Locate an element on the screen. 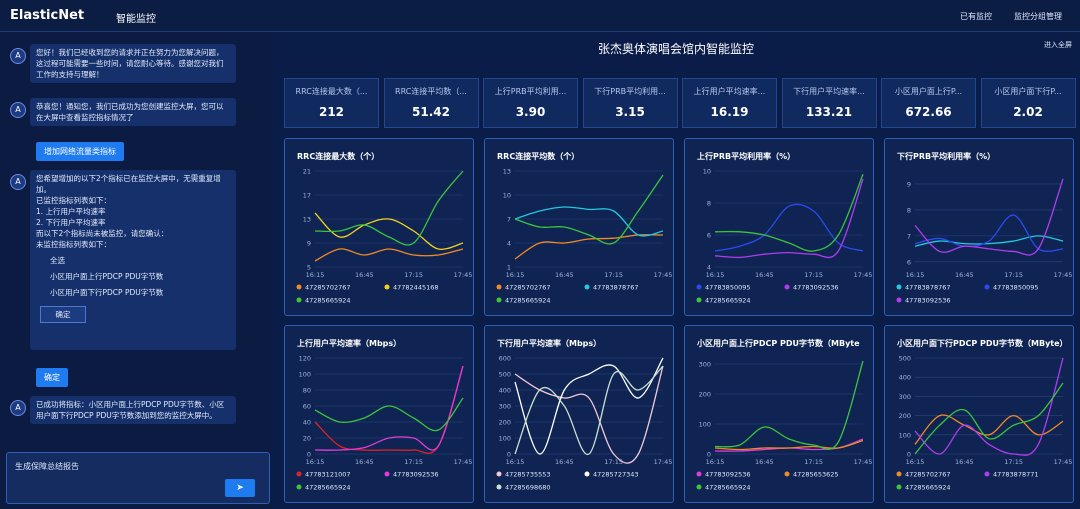  y-tick-label: 40 is located at coordinates (307, 423).